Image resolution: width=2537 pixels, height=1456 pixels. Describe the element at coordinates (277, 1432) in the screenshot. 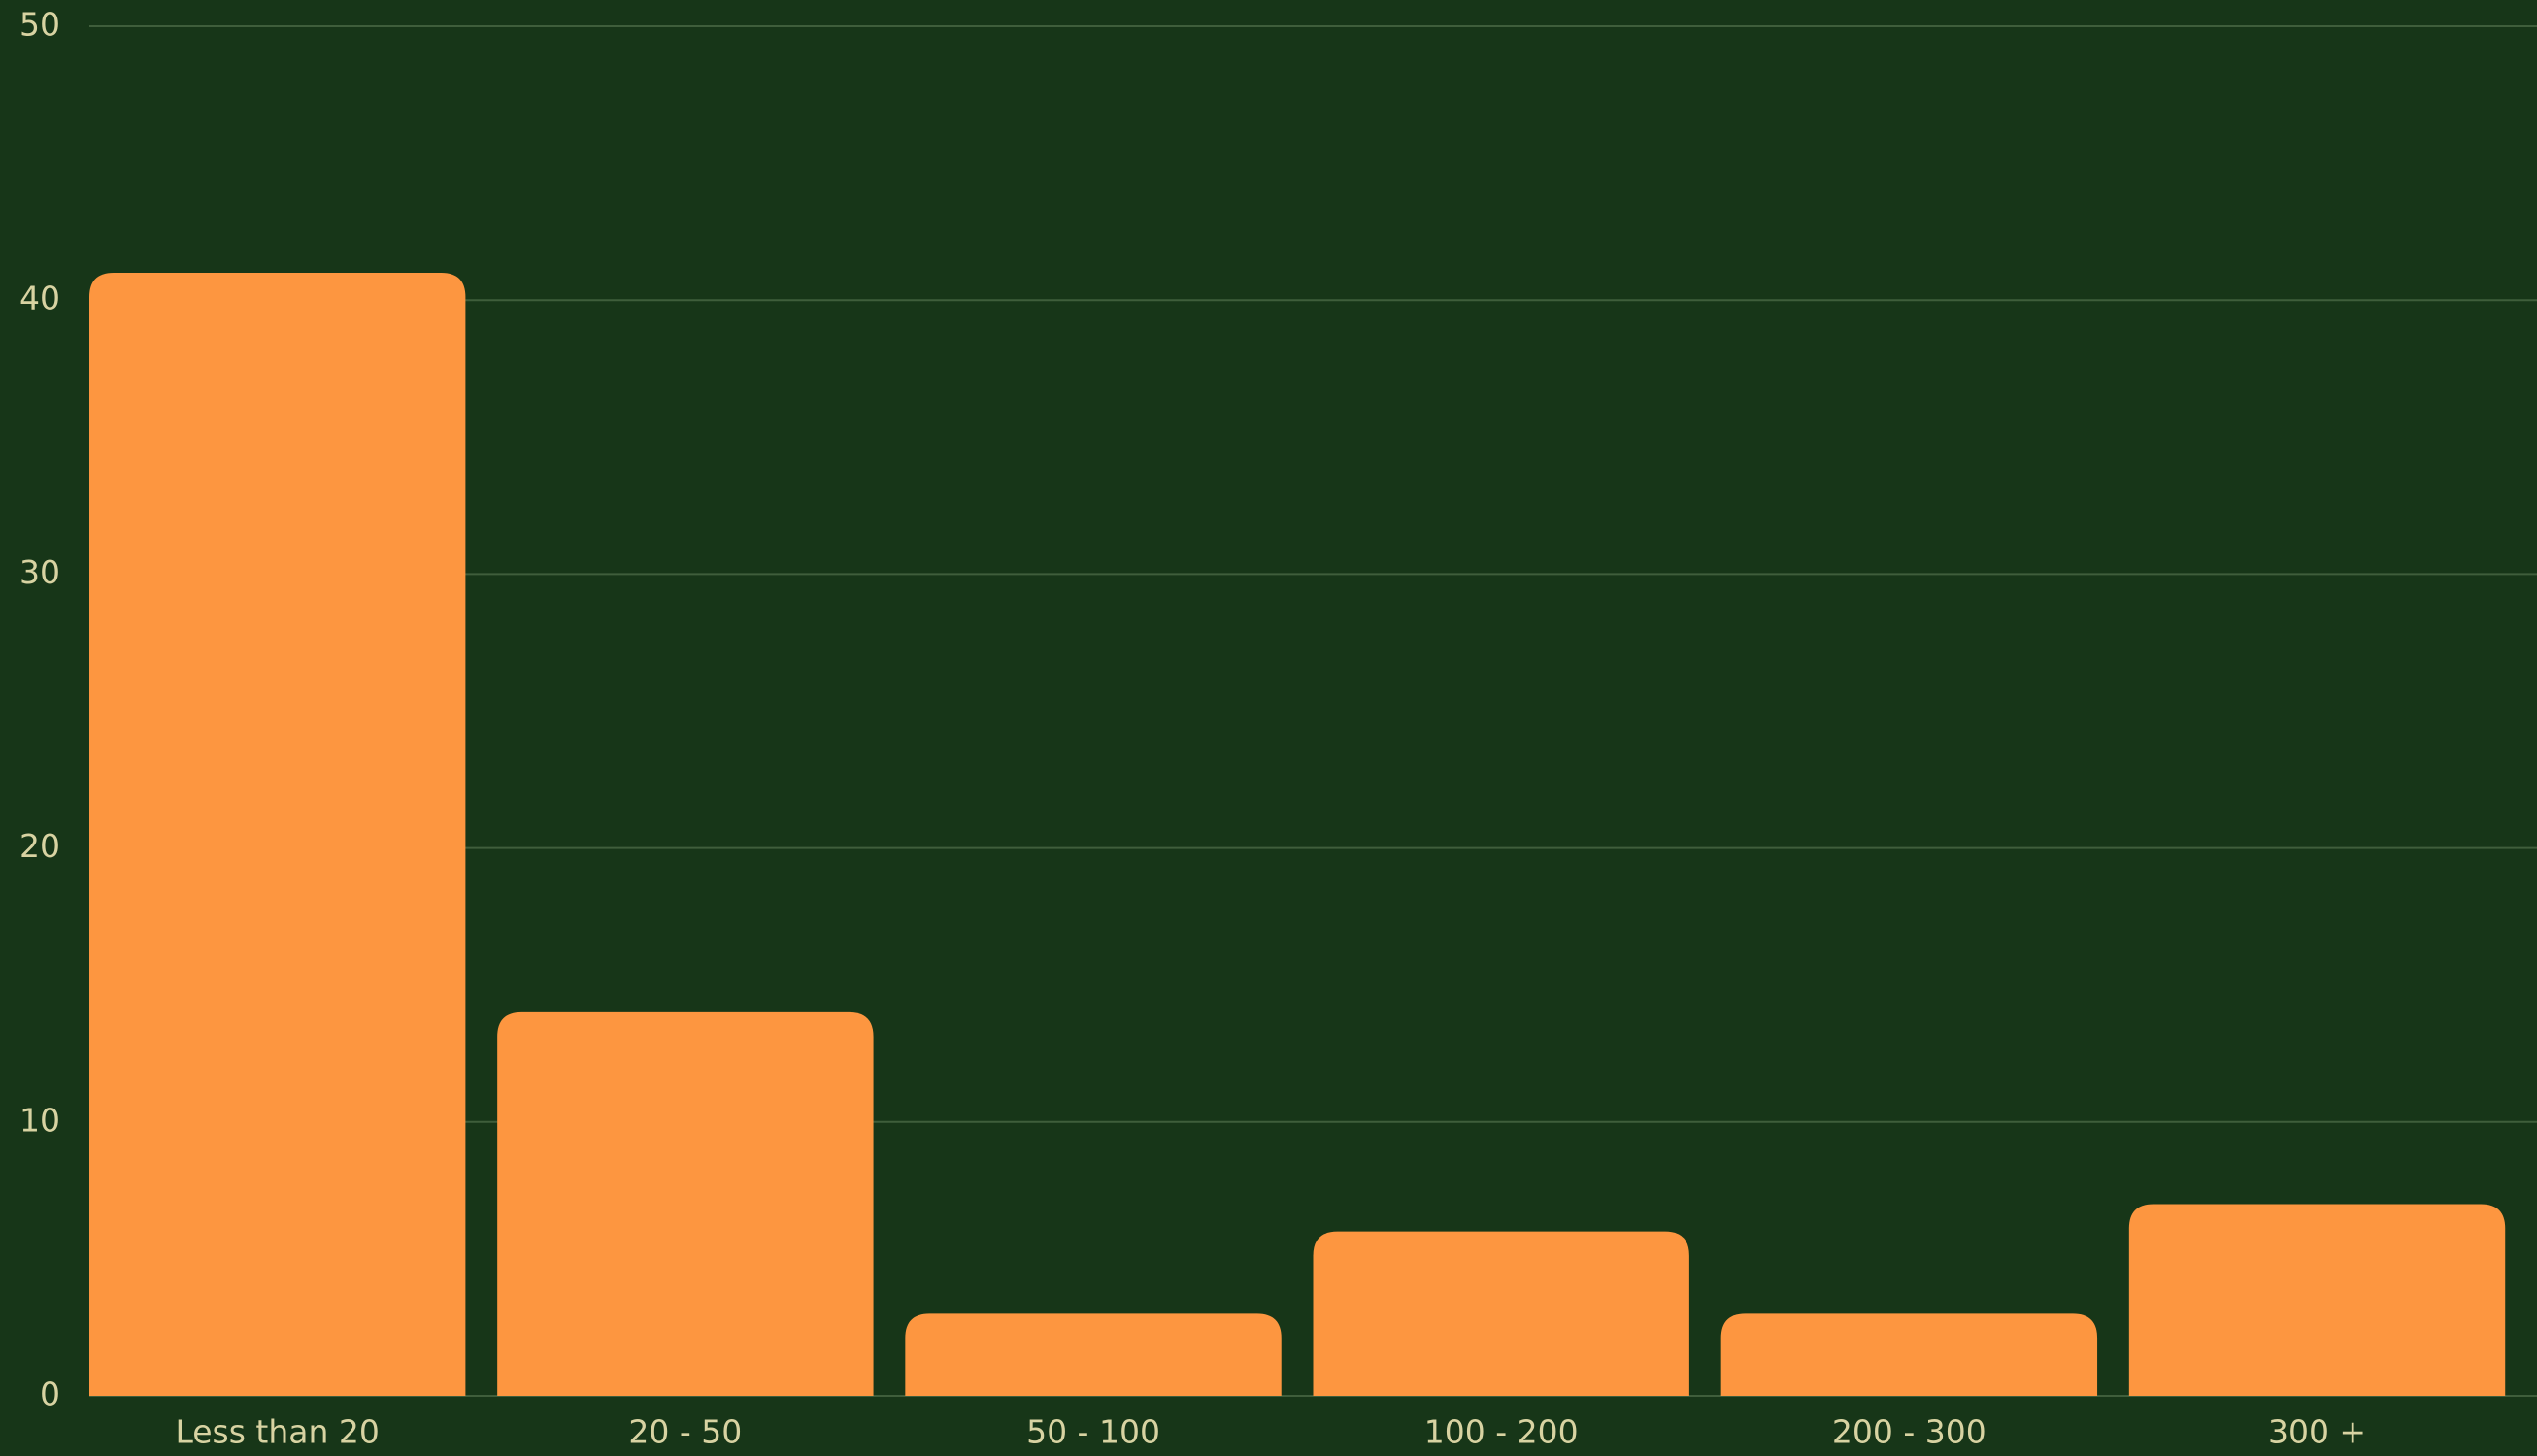

I see `x-tick-label: Less than 20` at that location.